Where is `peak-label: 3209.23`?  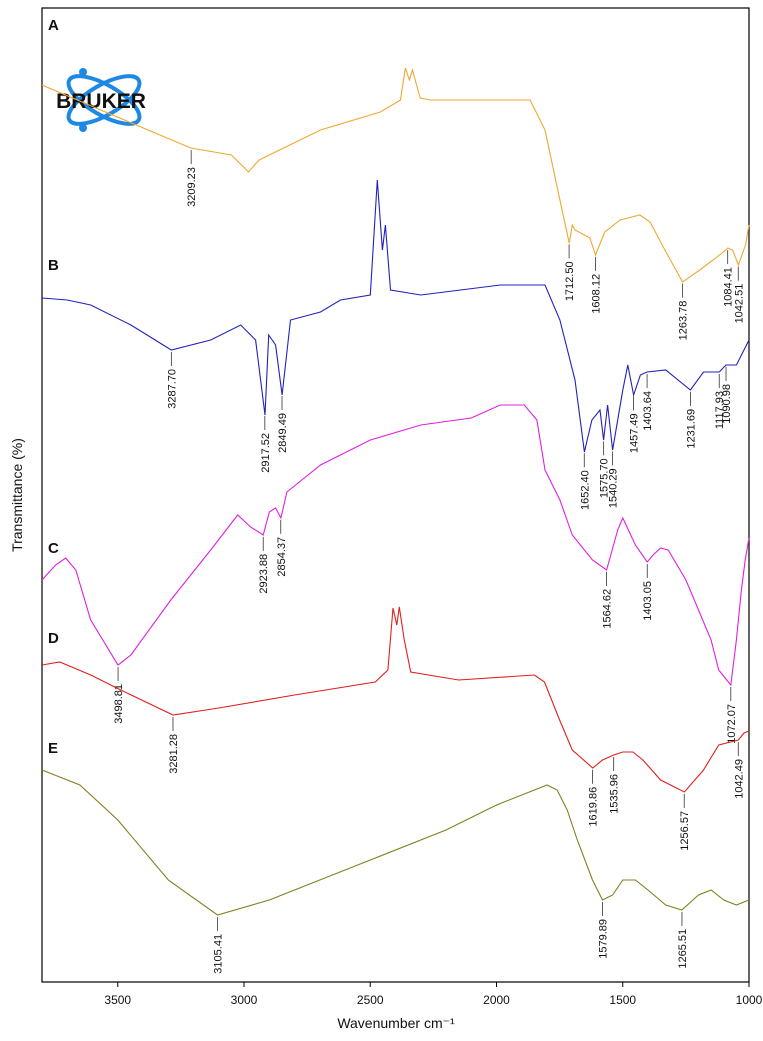
peak-label: 3209.23 is located at coordinates (192, 187).